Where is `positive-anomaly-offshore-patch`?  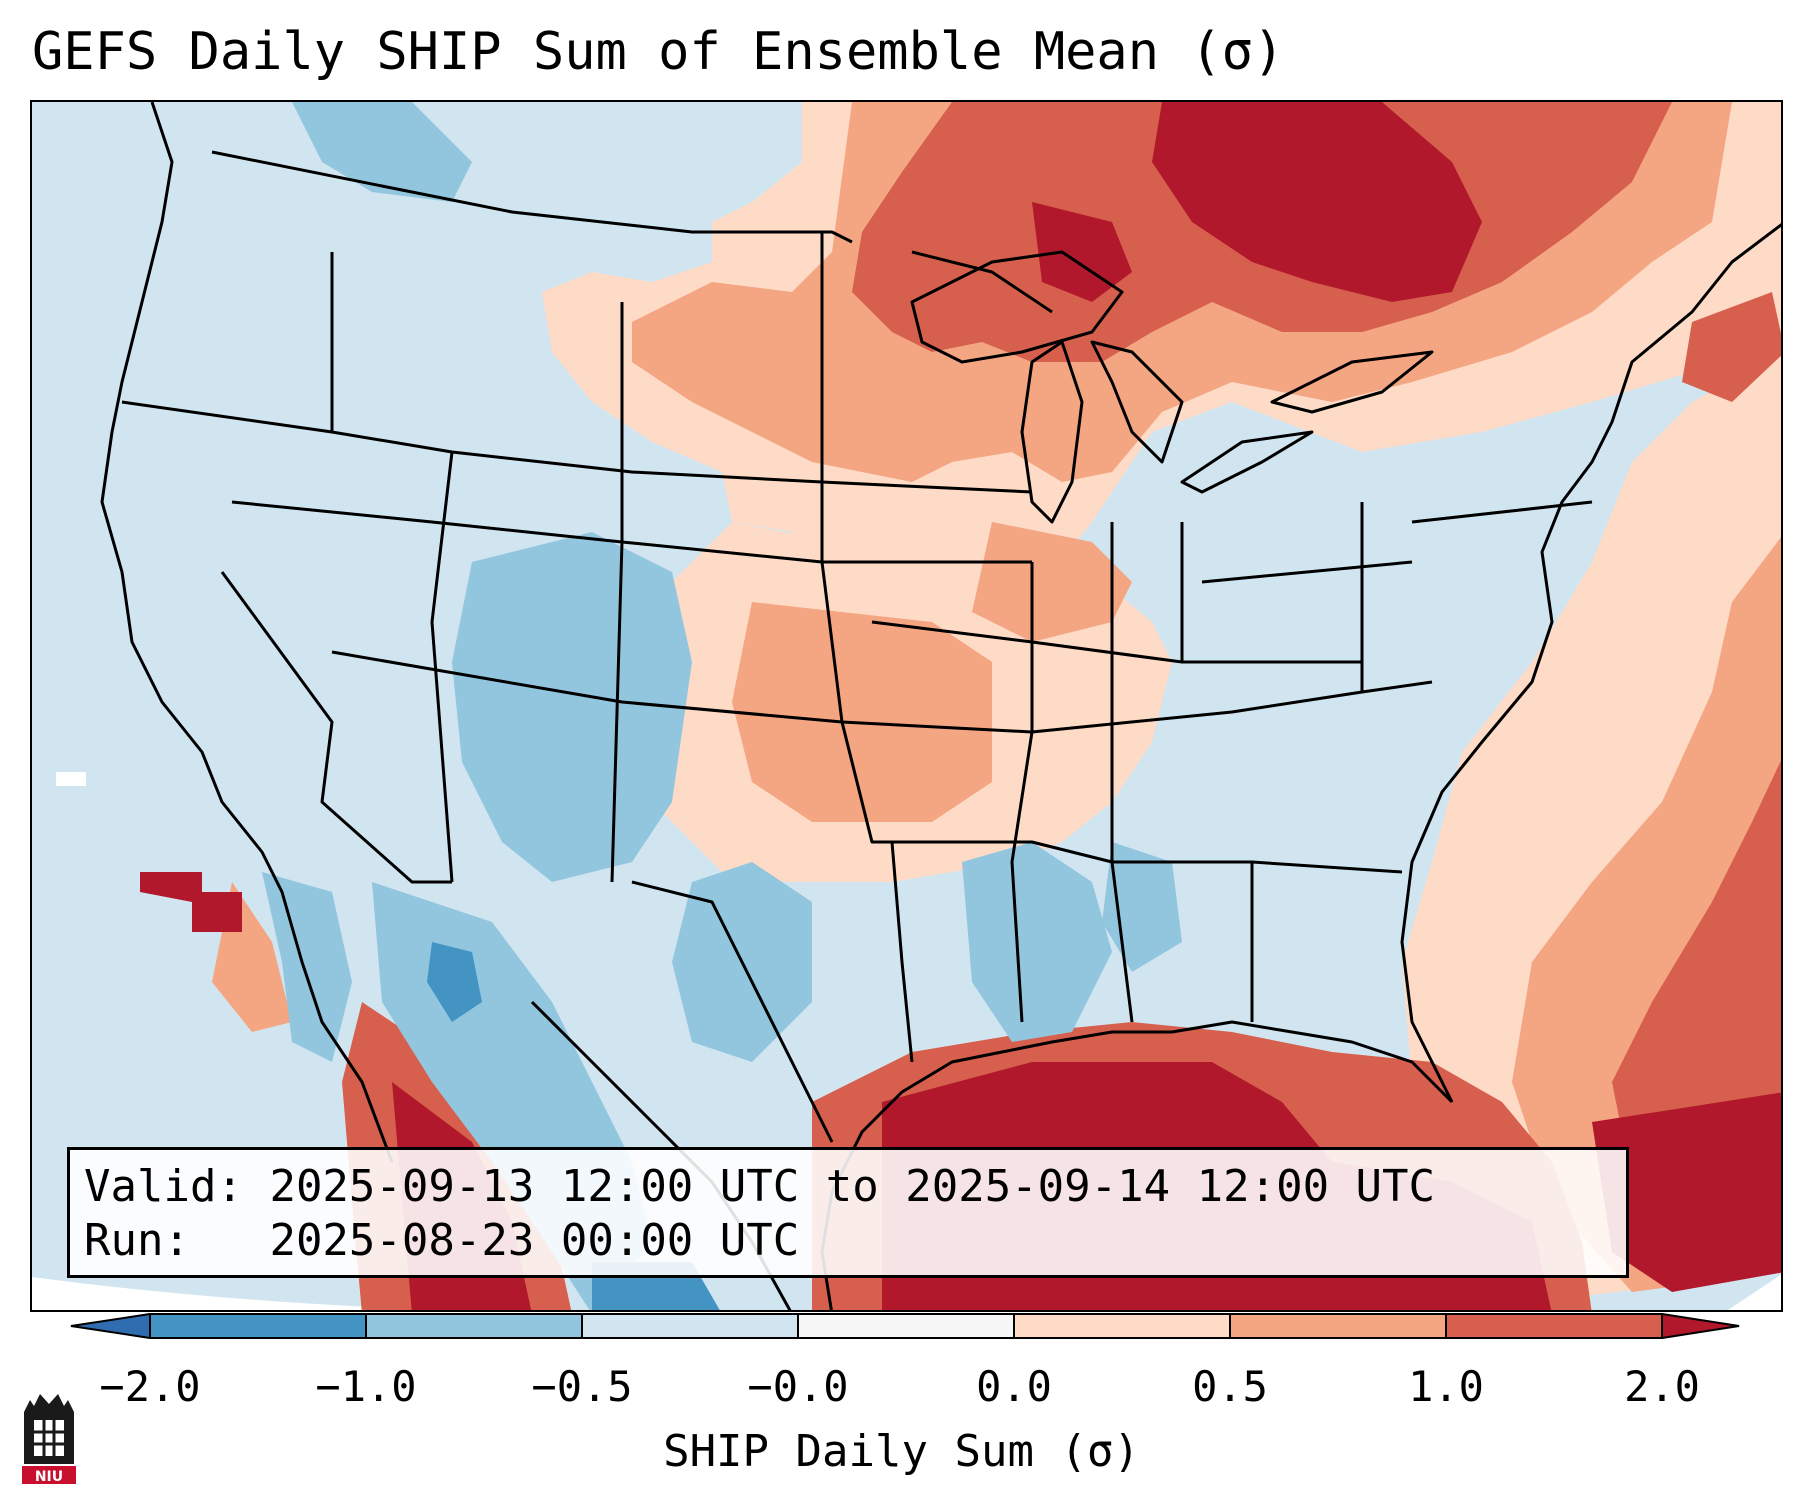 positive-anomaly-offshore-patch is located at coordinates (191, 902).